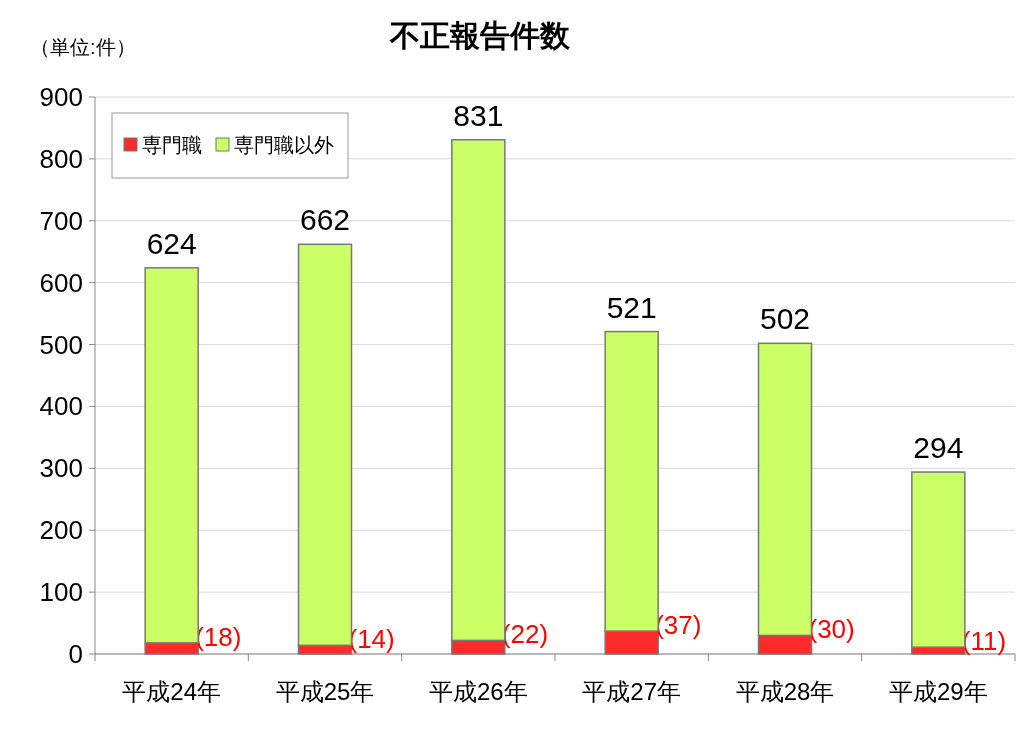 Image resolution: width=1034 pixels, height=729 pixels. What do you see at coordinates (171, 243) in the screenshot?
I see `total-label: 624` at bounding box center [171, 243].